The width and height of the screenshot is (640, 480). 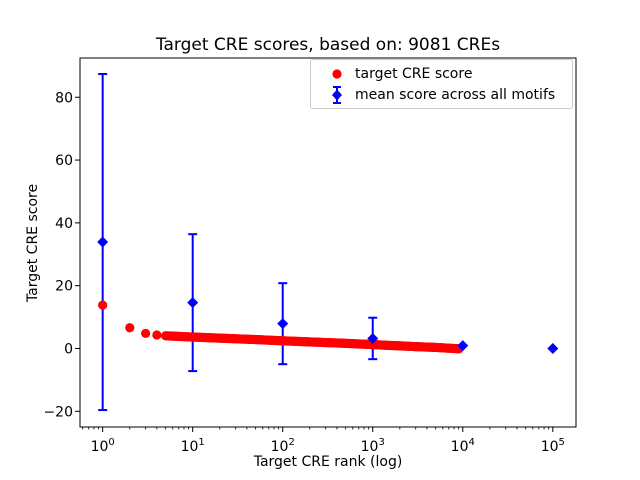 I want to click on y-tick-label: 80, so click(x=64, y=98).